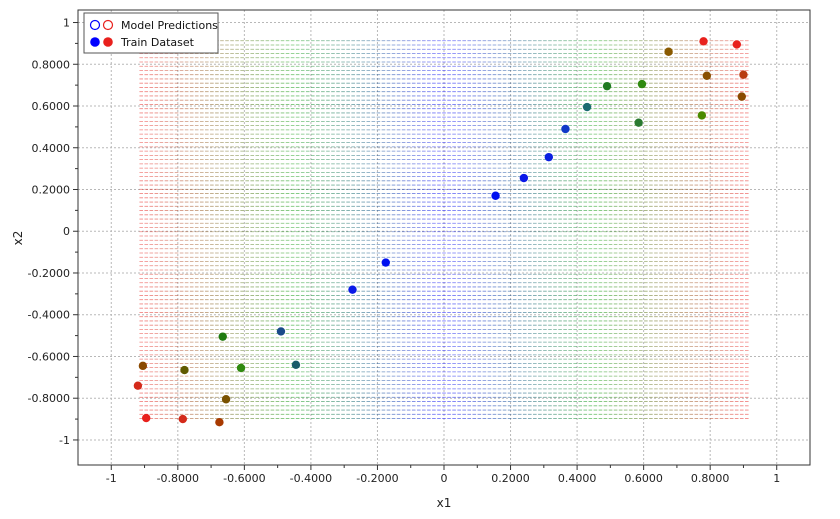 Image resolution: width=840 pixels, height=519 pixels. What do you see at coordinates (95, 42) in the screenshot?
I see `legend-train-blue-filled-icon` at bounding box center [95, 42].